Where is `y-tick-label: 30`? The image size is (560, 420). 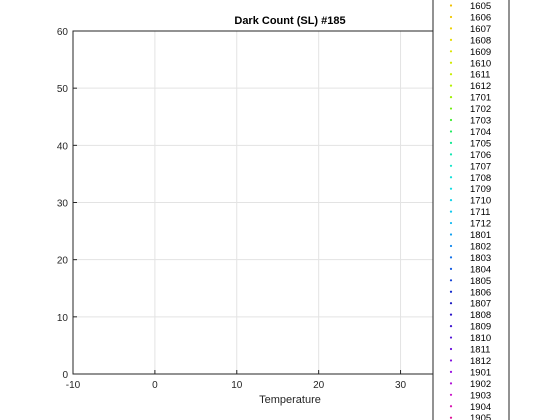
y-tick-label: 30 is located at coordinates (63, 204).